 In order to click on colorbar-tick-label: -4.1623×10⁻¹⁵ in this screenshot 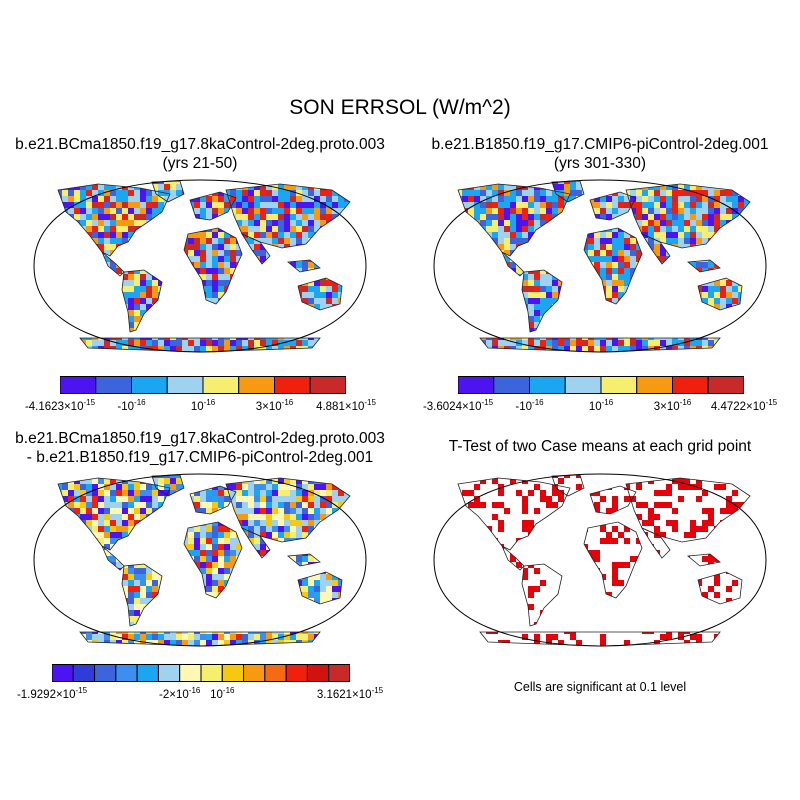, I will do `click(60, 405)`.